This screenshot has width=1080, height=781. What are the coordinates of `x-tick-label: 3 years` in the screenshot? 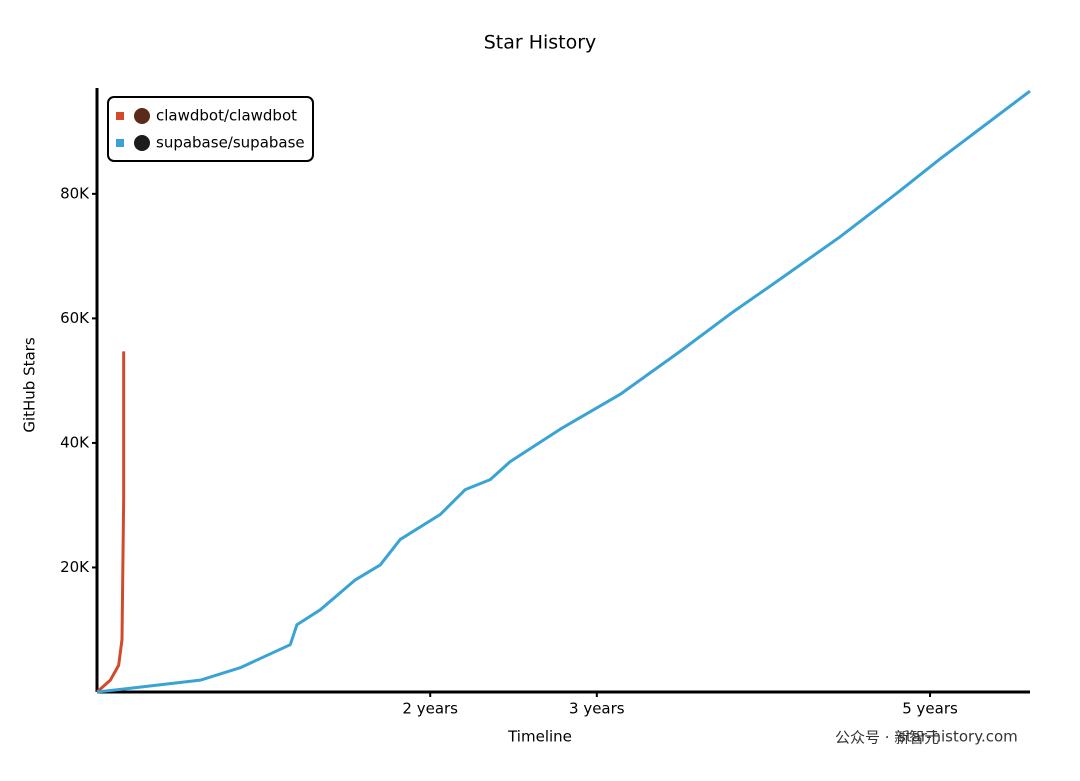 It's located at (597, 709).